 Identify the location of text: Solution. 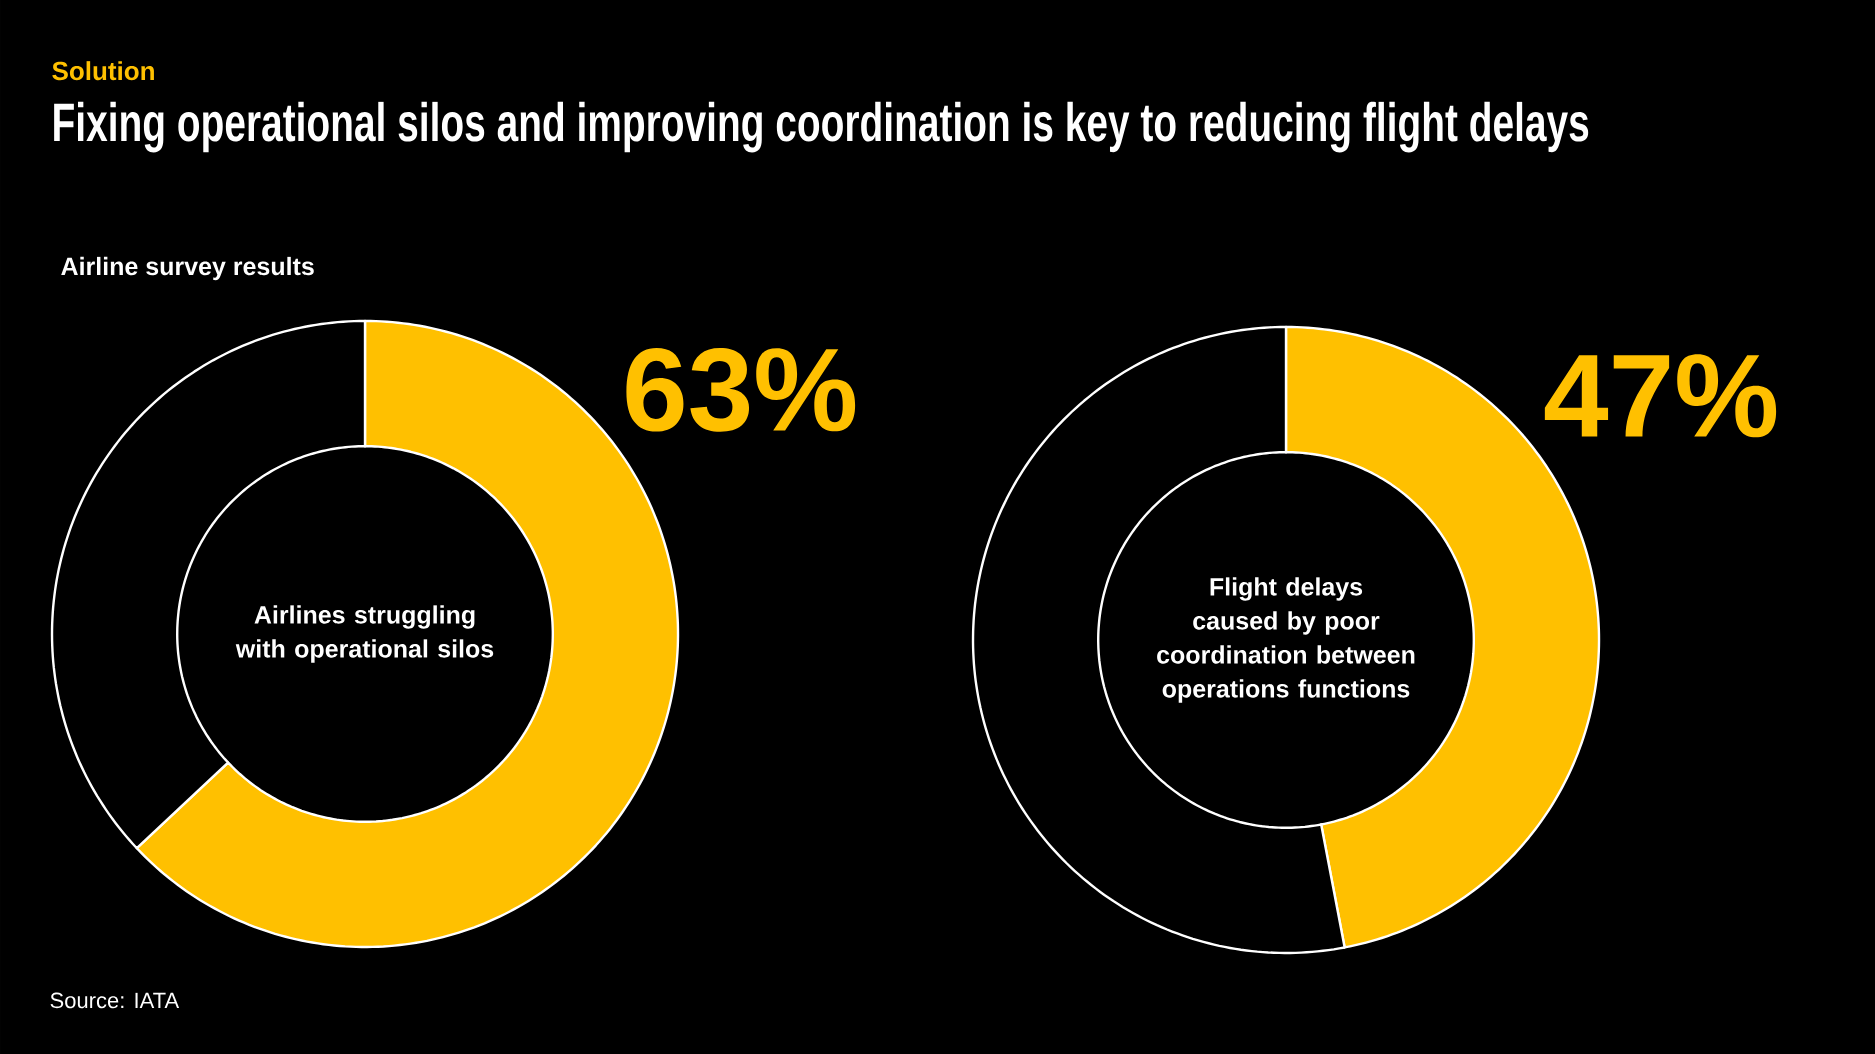
(103, 71).